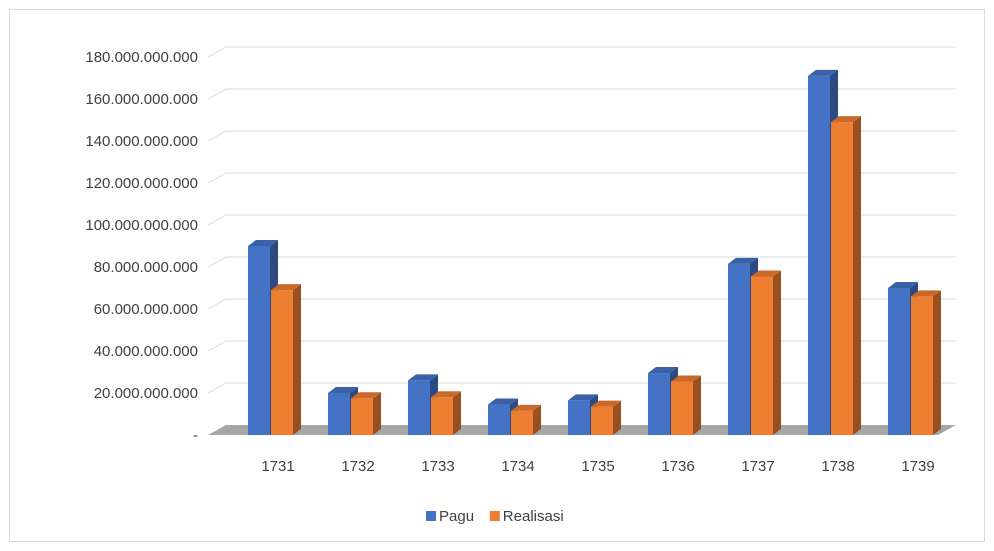 The width and height of the screenshot is (994, 551). Describe the element at coordinates (517, 466) in the screenshot. I see `x-tick-label: 1734` at that location.